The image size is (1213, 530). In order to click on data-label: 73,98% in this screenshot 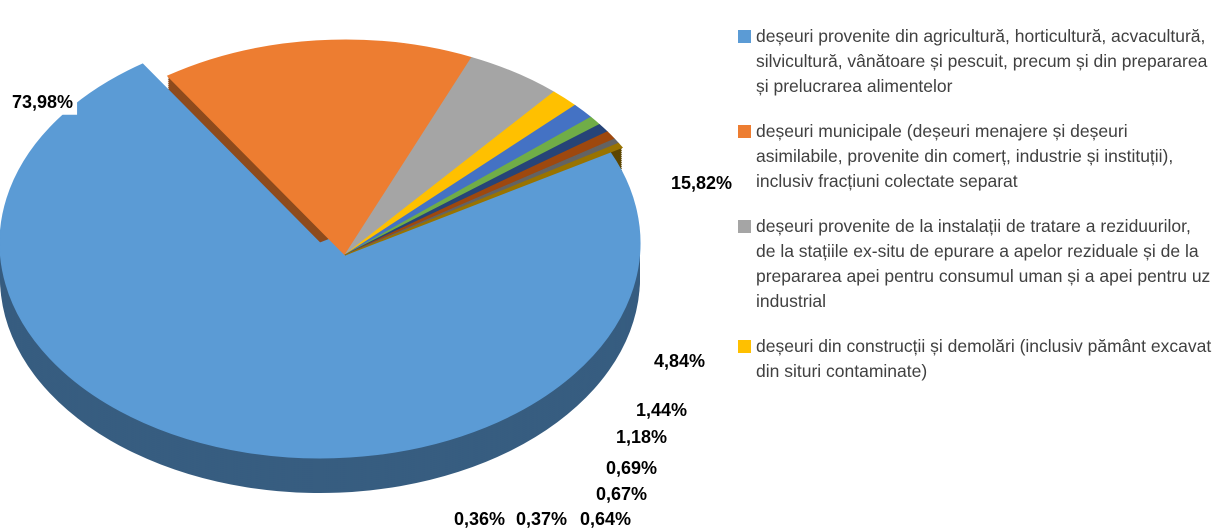, I will do `click(42, 102)`.